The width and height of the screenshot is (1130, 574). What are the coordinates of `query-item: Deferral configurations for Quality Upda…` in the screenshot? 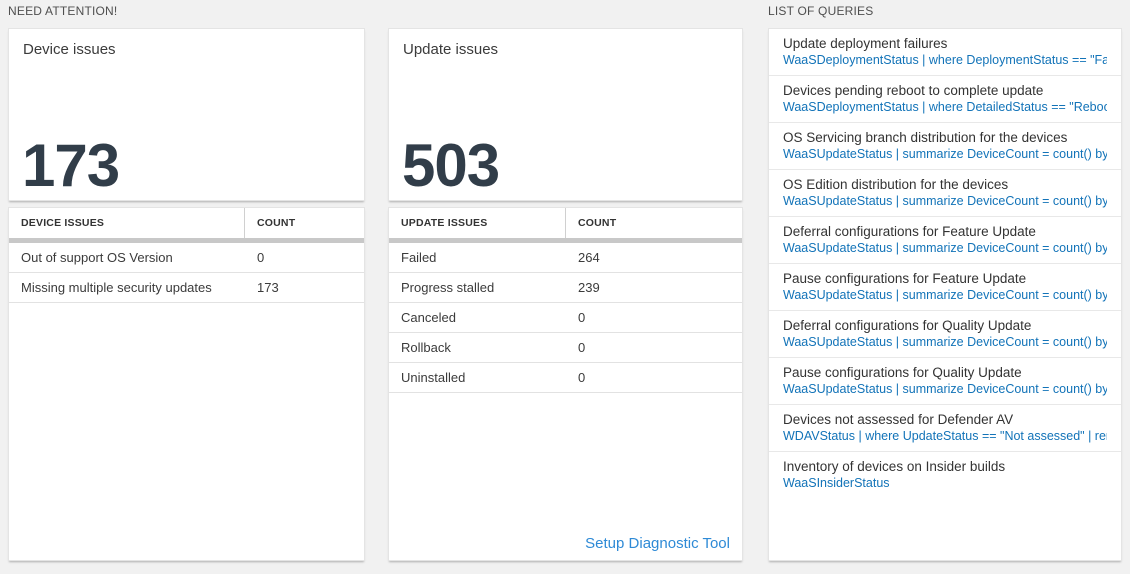 It's located at (945, 334).